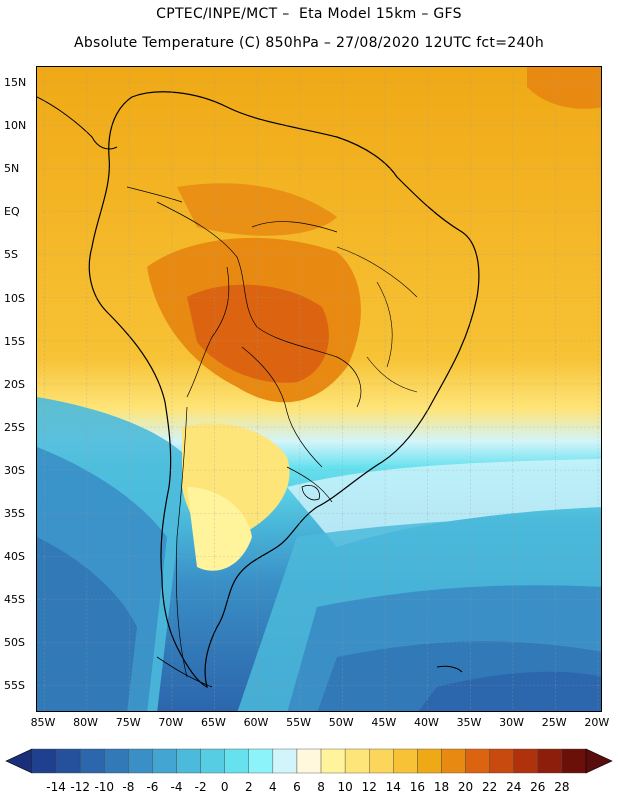 This screenshot has width=618, height=800. Describe the element at coordinates (128, 722) in the screenshot. I see `lon-tick-label: 75W` at that location.